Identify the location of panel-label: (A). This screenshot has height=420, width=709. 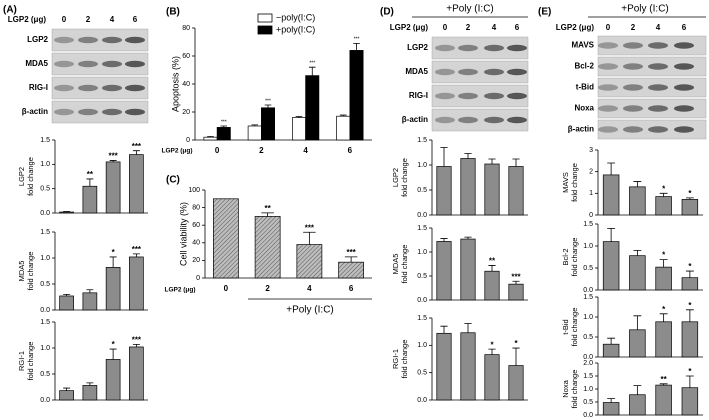
(10, 10).